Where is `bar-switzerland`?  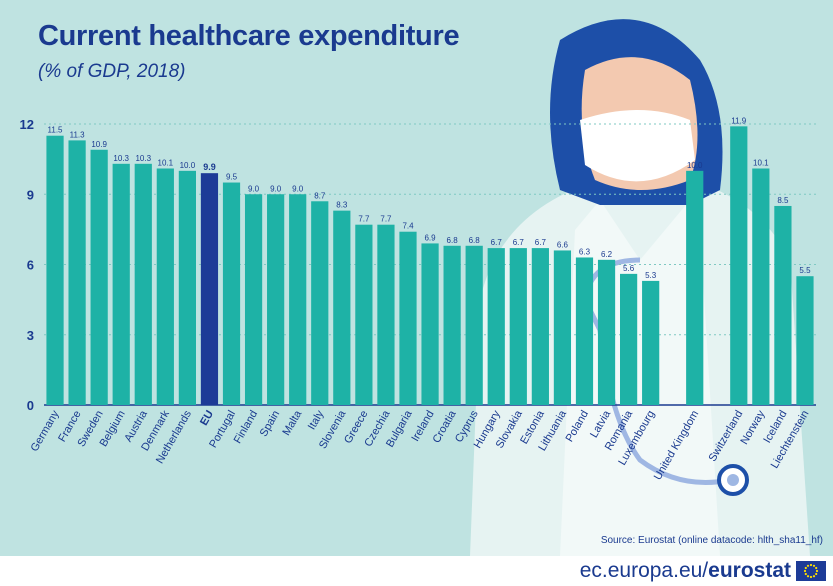 bar-switzerland is located at coordinates (739, 265).